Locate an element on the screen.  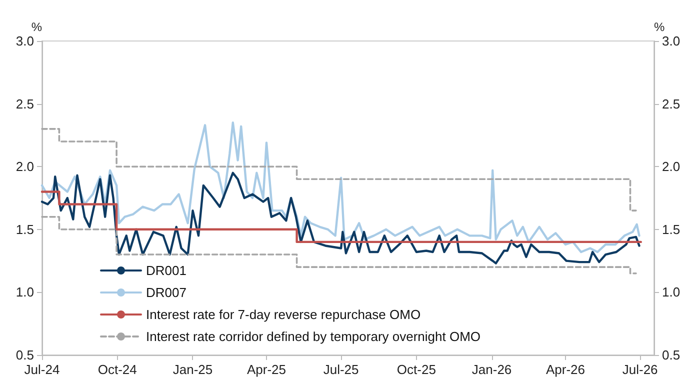
y-tick-label: 0.5 is located at coordinates (25, 355).